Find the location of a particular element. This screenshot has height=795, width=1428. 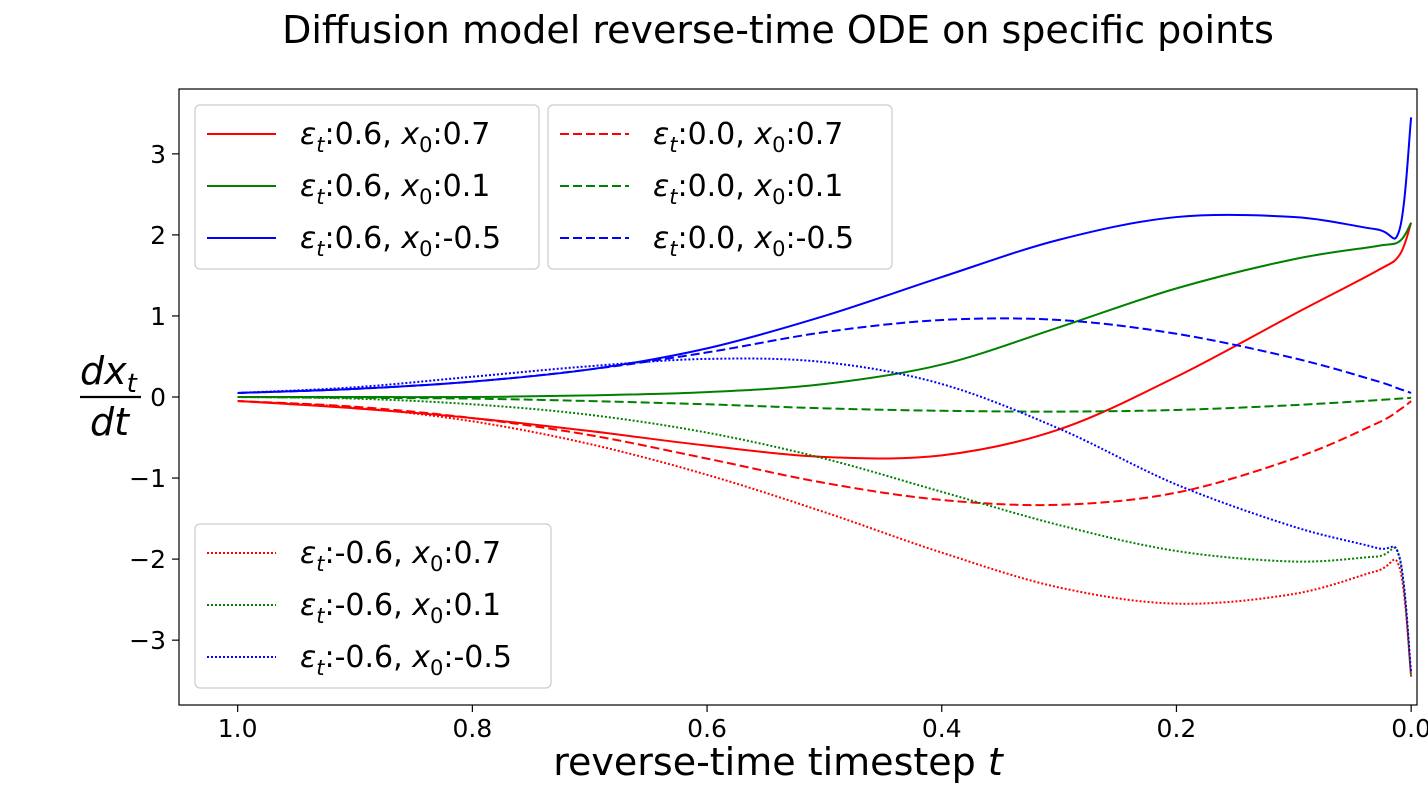

y-axis-label-numerator-var: dx is located at coordinates (103, 371).